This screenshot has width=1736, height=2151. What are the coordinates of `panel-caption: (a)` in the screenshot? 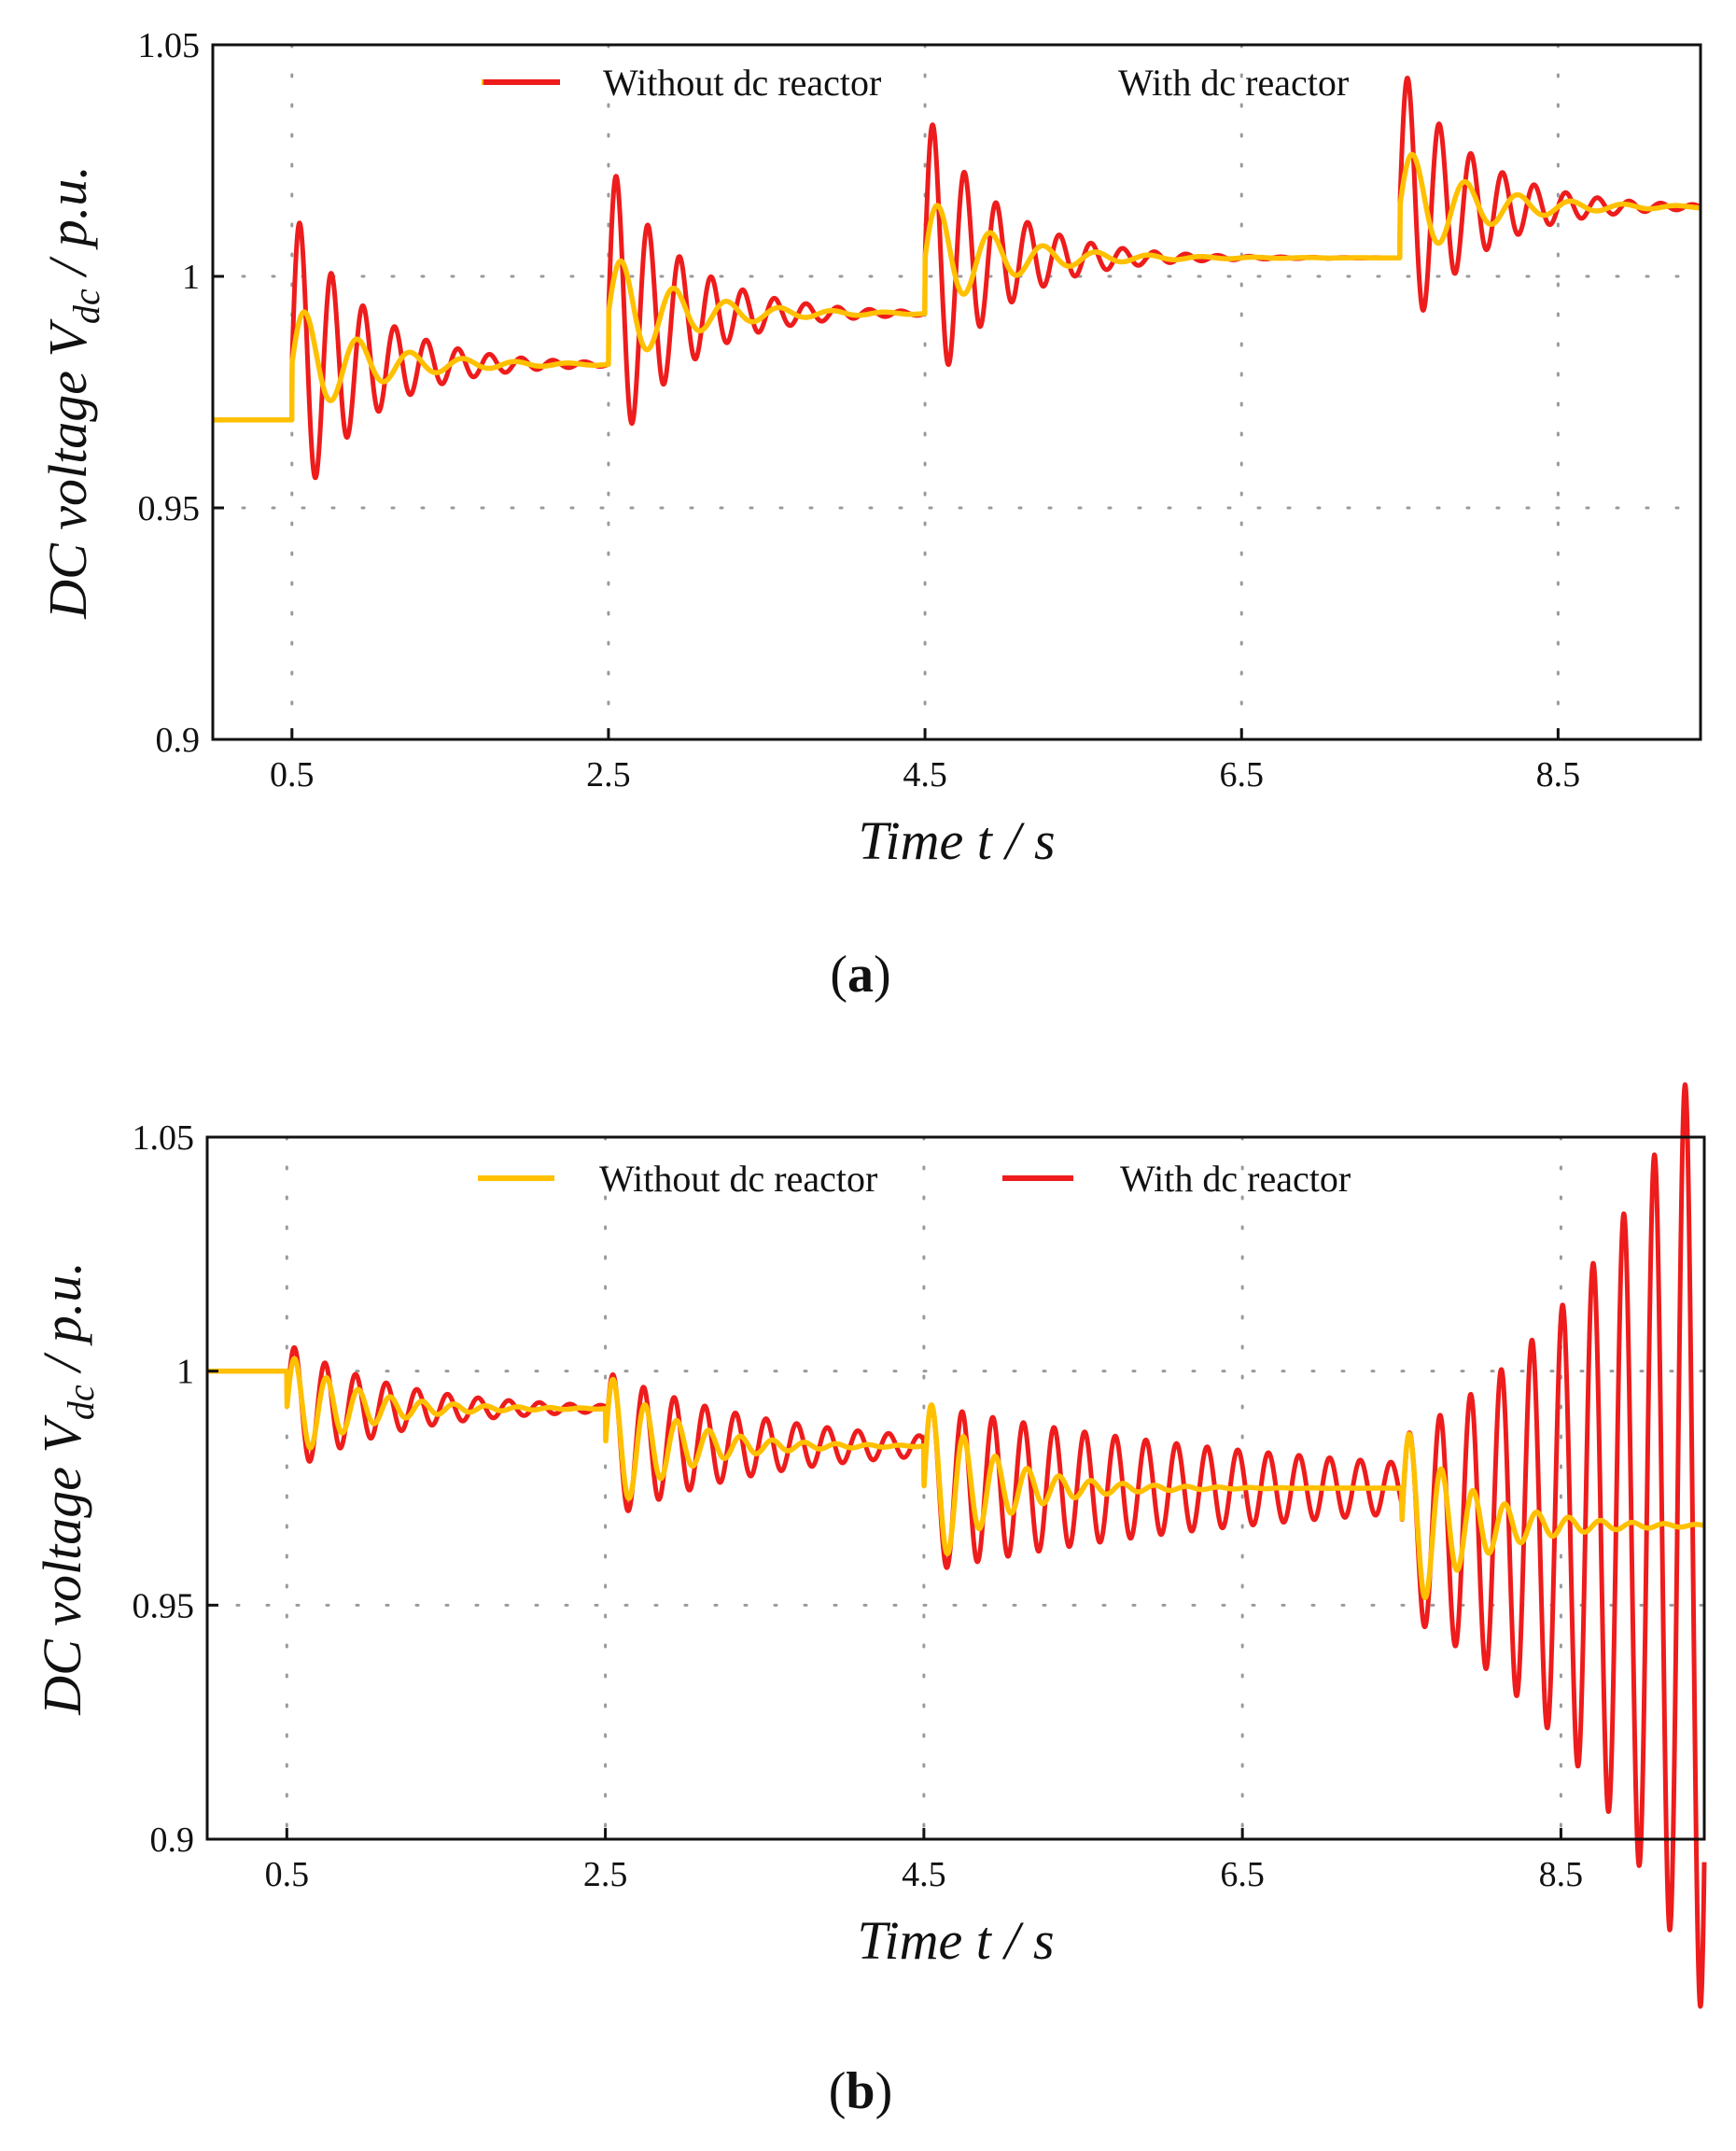 It's located at (860, 975).